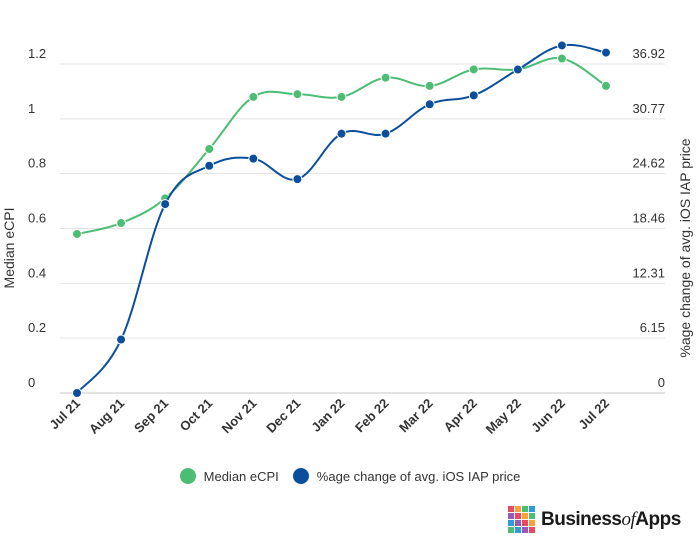 The width and height of the screenshot is (700, 550). What do you see at coordinates (64, 414) in the screenshot?
I see `x-tick-label: Jul 21` at bounding box center [64, 414].